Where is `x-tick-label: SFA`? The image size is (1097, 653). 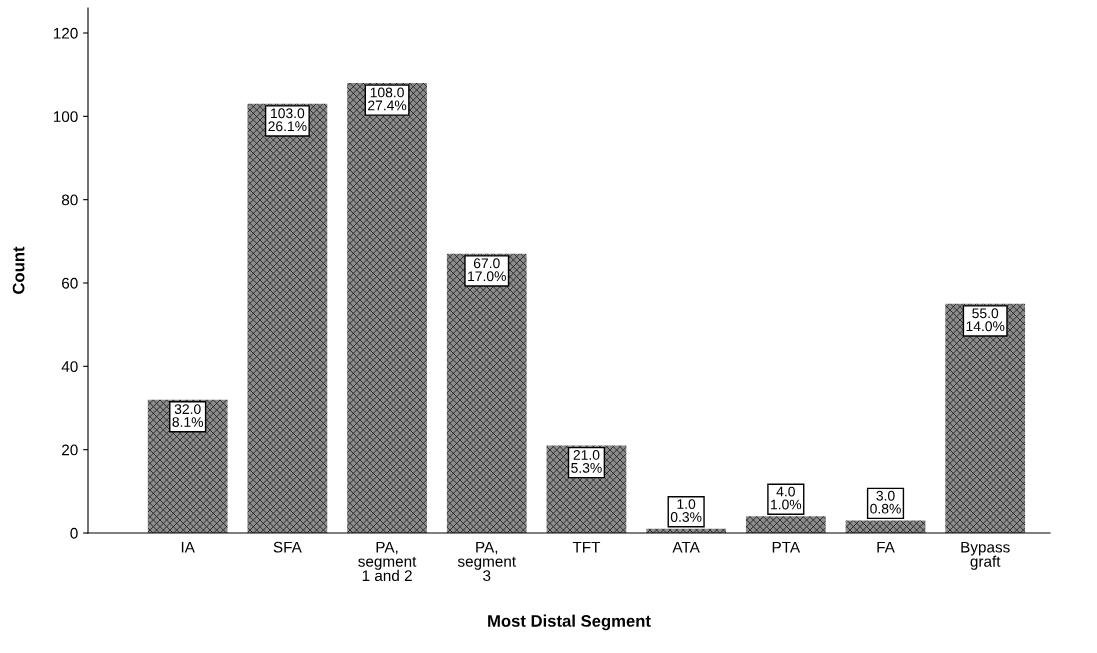
x-tick-label: SFA is located at coordinates (287, 547).